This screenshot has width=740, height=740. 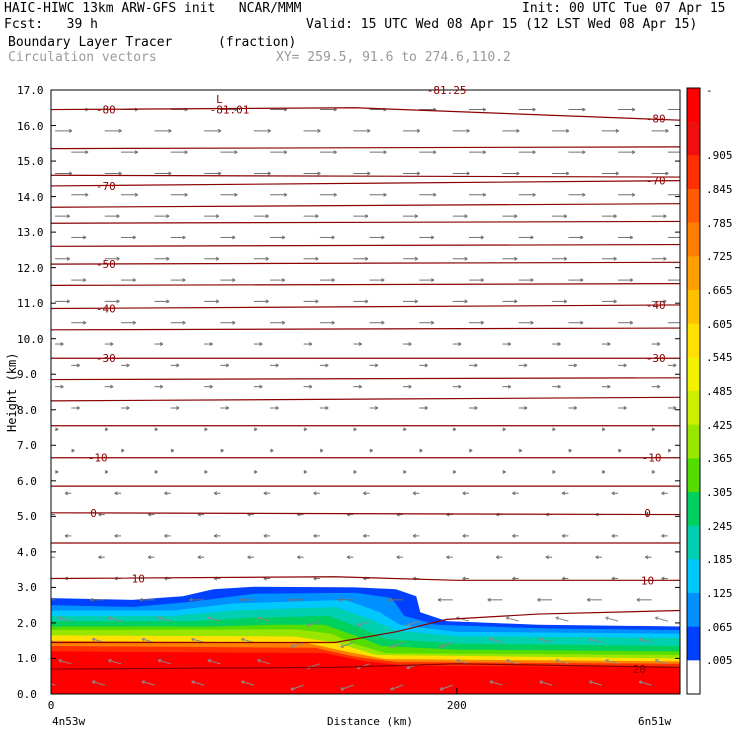 I want to click on x-end-label-left: 4n53w, so click(x=69, y=721).